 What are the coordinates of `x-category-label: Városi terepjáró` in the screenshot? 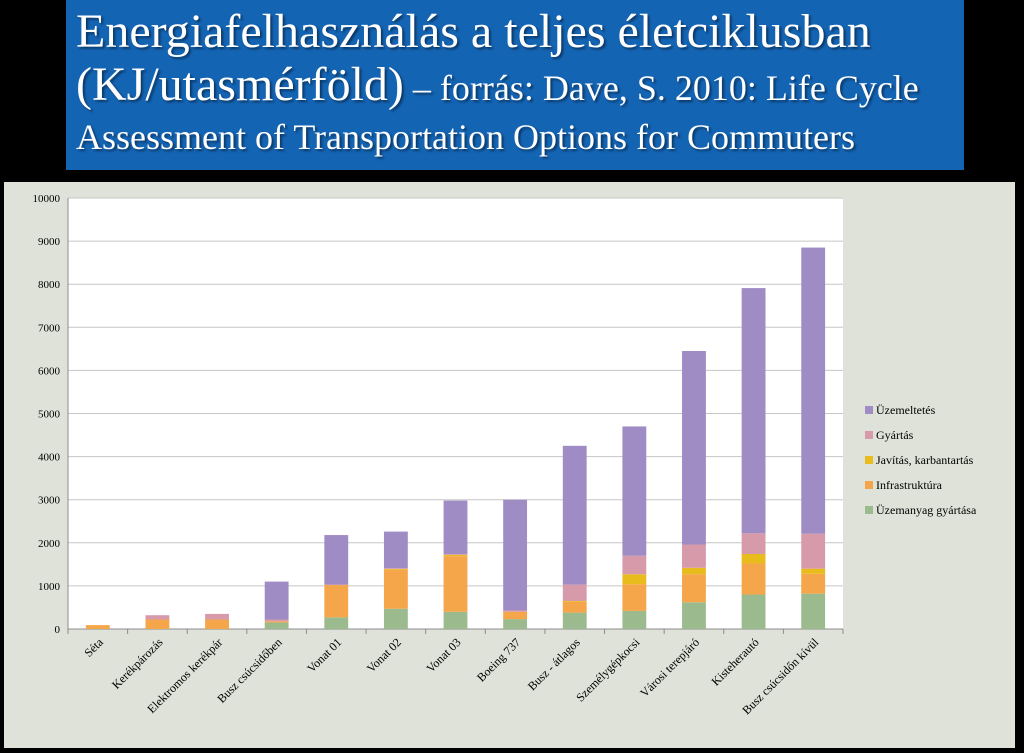 It's located at (669, 667).